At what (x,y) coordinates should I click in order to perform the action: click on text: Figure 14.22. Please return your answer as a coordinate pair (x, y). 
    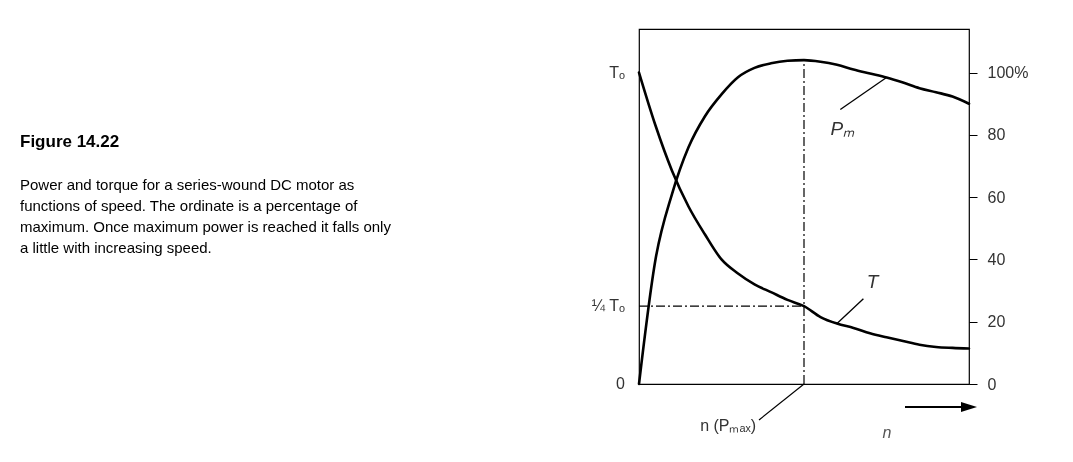
    Looking at the image, I should click on (70, 142).